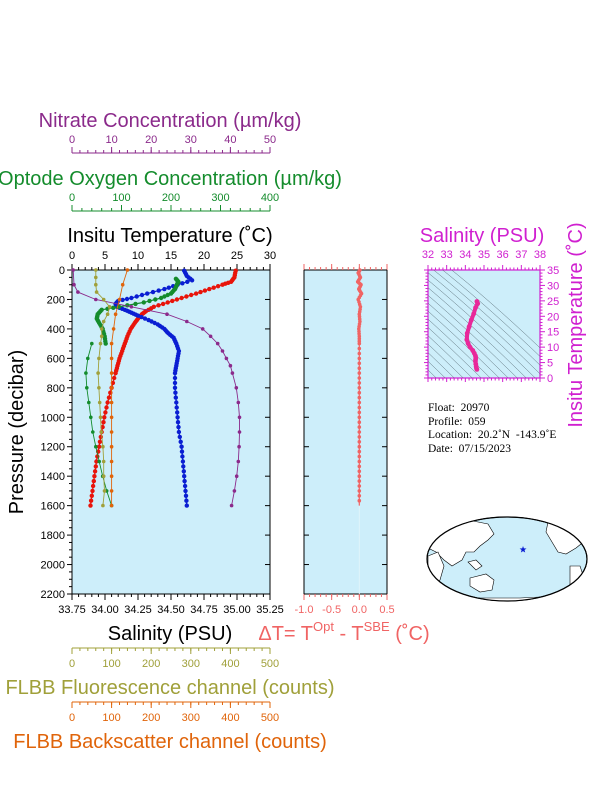 The image size is (612, 792). Describe the element at coordinates (53, 566) in the screenshot. I see `pressure-tick-label: 2000` at that location.